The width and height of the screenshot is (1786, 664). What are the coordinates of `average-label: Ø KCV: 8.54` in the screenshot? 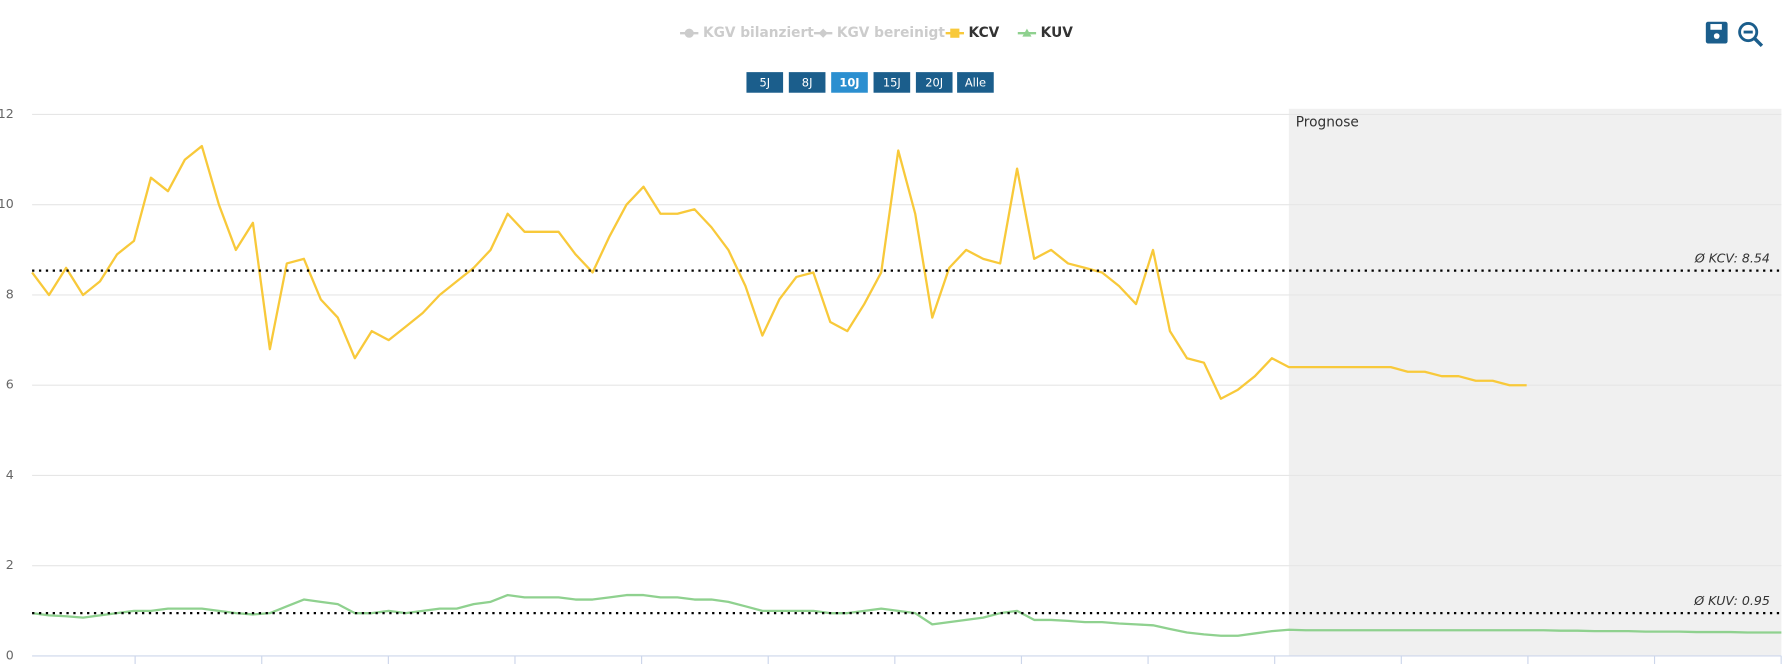 It's located at (1732, 258).